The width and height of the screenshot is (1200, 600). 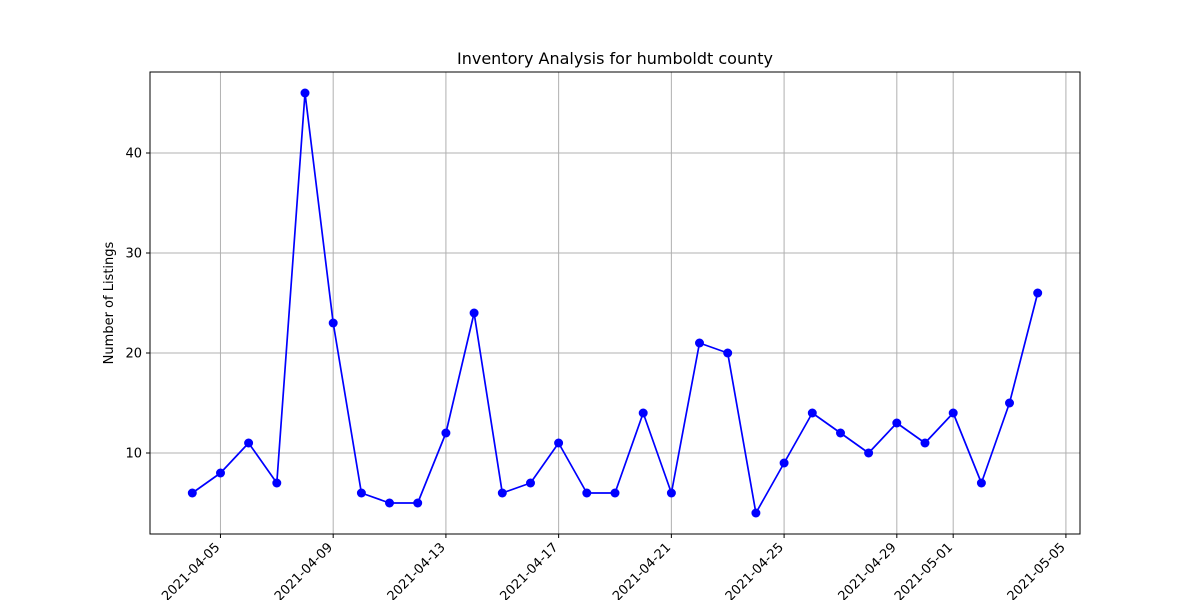 I want to click on y-tick-label: 40, so click(x=133, y=154).